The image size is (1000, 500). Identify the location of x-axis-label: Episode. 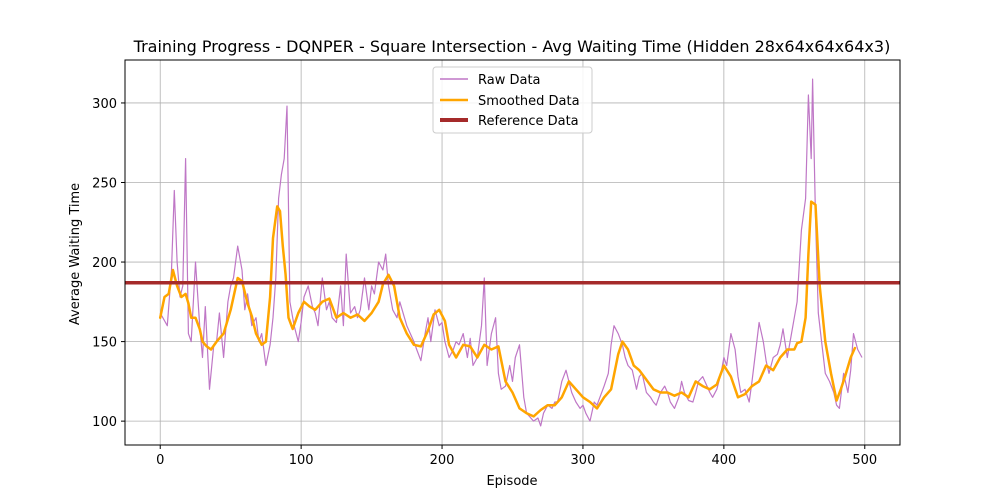
(511, 481).